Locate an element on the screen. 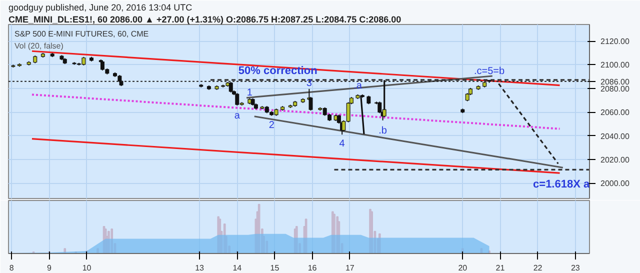 This screenshot has height=273, width=640. annotation: 4 is located at coordinates (342, 144).